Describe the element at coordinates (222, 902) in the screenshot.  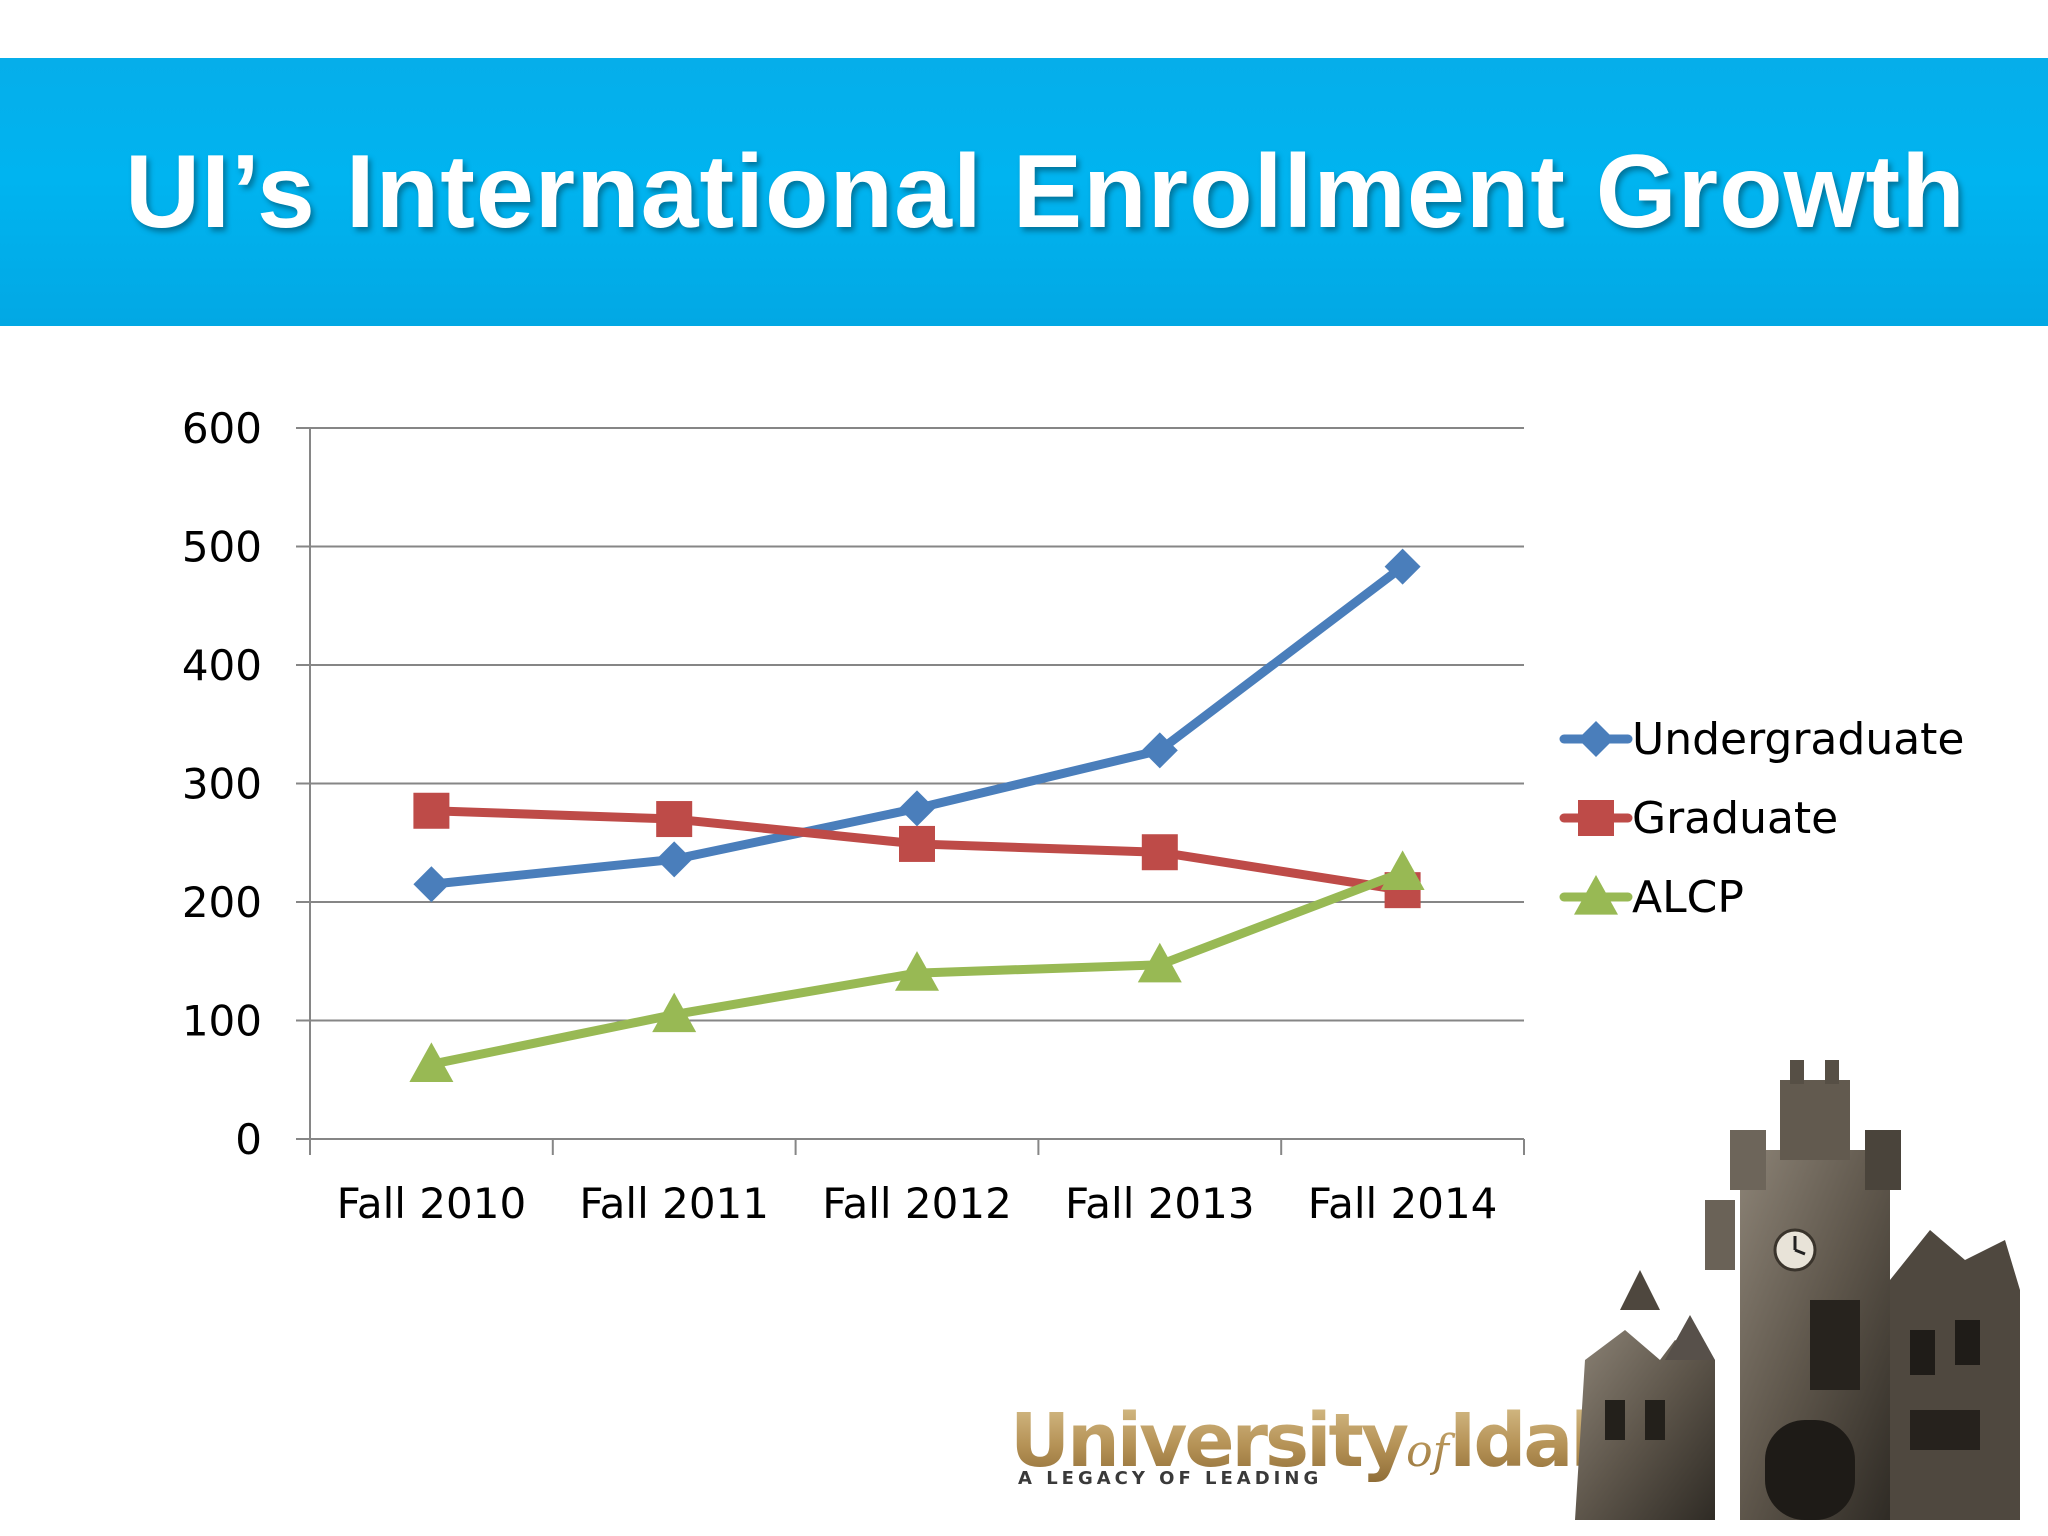
I see `y-tick-label-200: 200` at that location.